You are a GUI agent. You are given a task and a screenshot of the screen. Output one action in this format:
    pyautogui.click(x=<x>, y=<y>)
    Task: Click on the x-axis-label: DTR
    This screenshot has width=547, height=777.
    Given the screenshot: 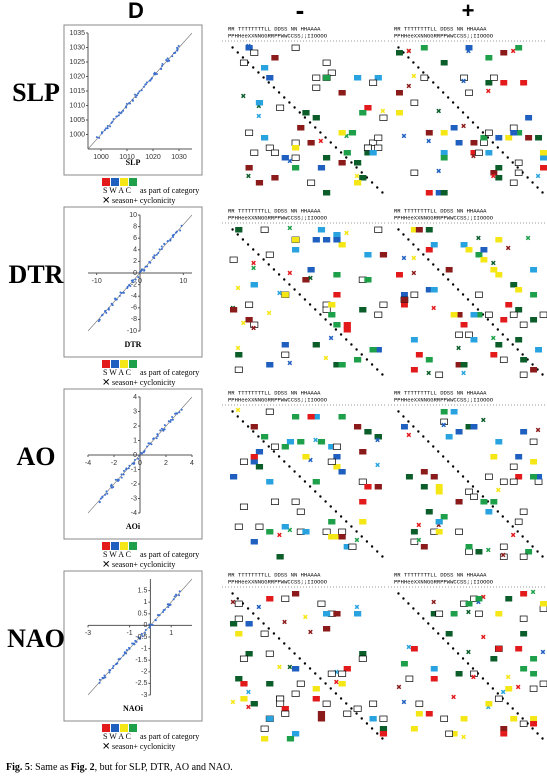 What is the action you would take?
    pyautogui.click(x=133, y=344)
    